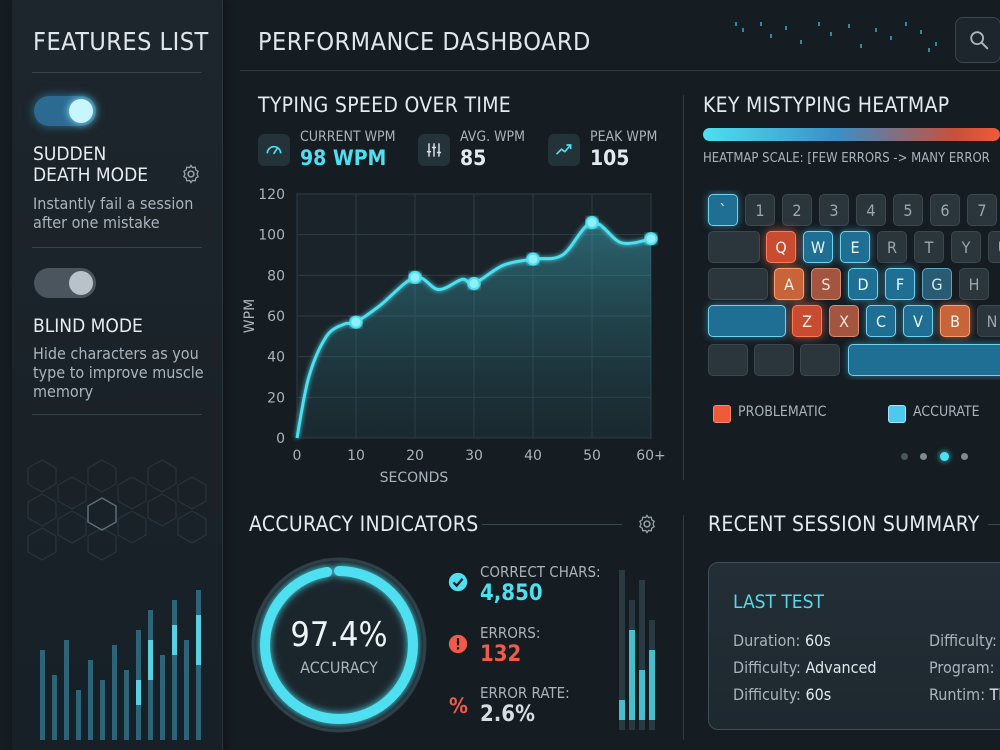  Describe the element at coordinates (944, 456) in the screenshot. I see `pager-dot-active` at that location.